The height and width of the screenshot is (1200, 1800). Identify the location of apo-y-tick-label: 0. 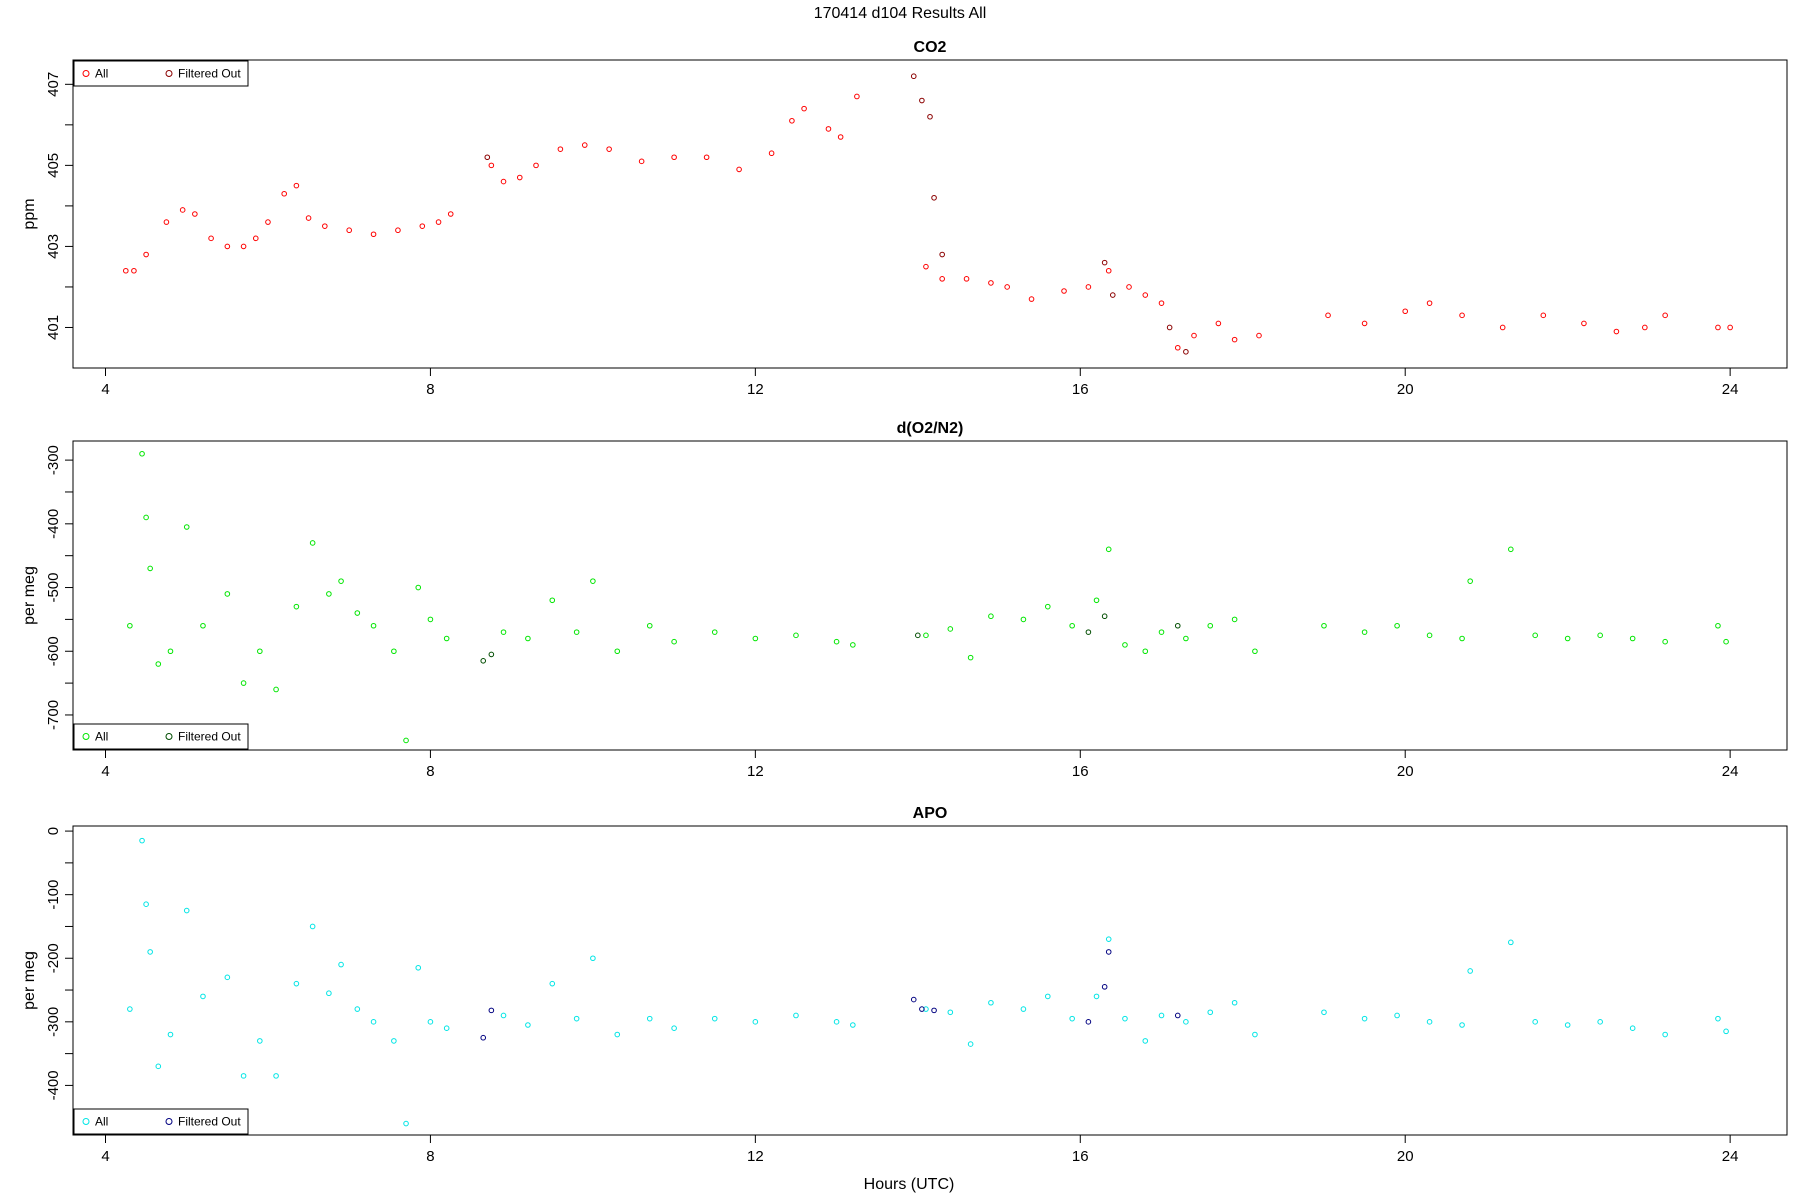
(53, 831).